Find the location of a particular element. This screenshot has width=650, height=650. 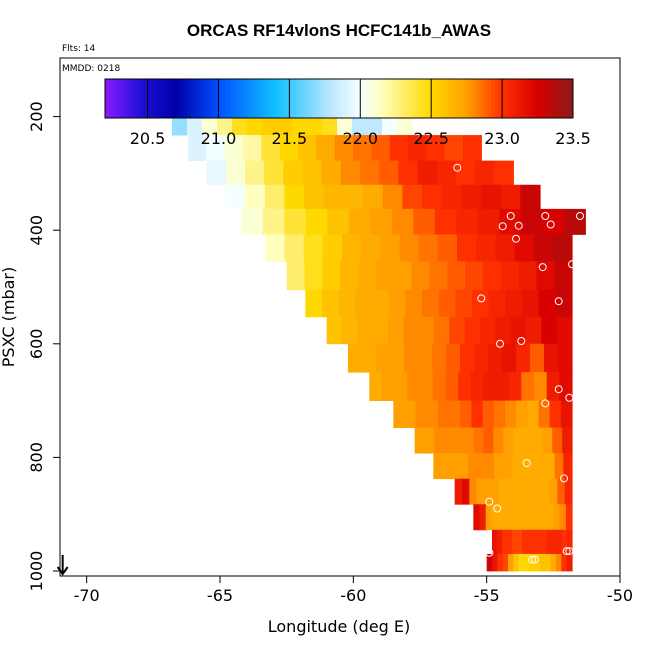

colorbar: 20.5 21.0 21.5 22.0 22.5 23.0 23.5 is located at coordinates (347, 113).